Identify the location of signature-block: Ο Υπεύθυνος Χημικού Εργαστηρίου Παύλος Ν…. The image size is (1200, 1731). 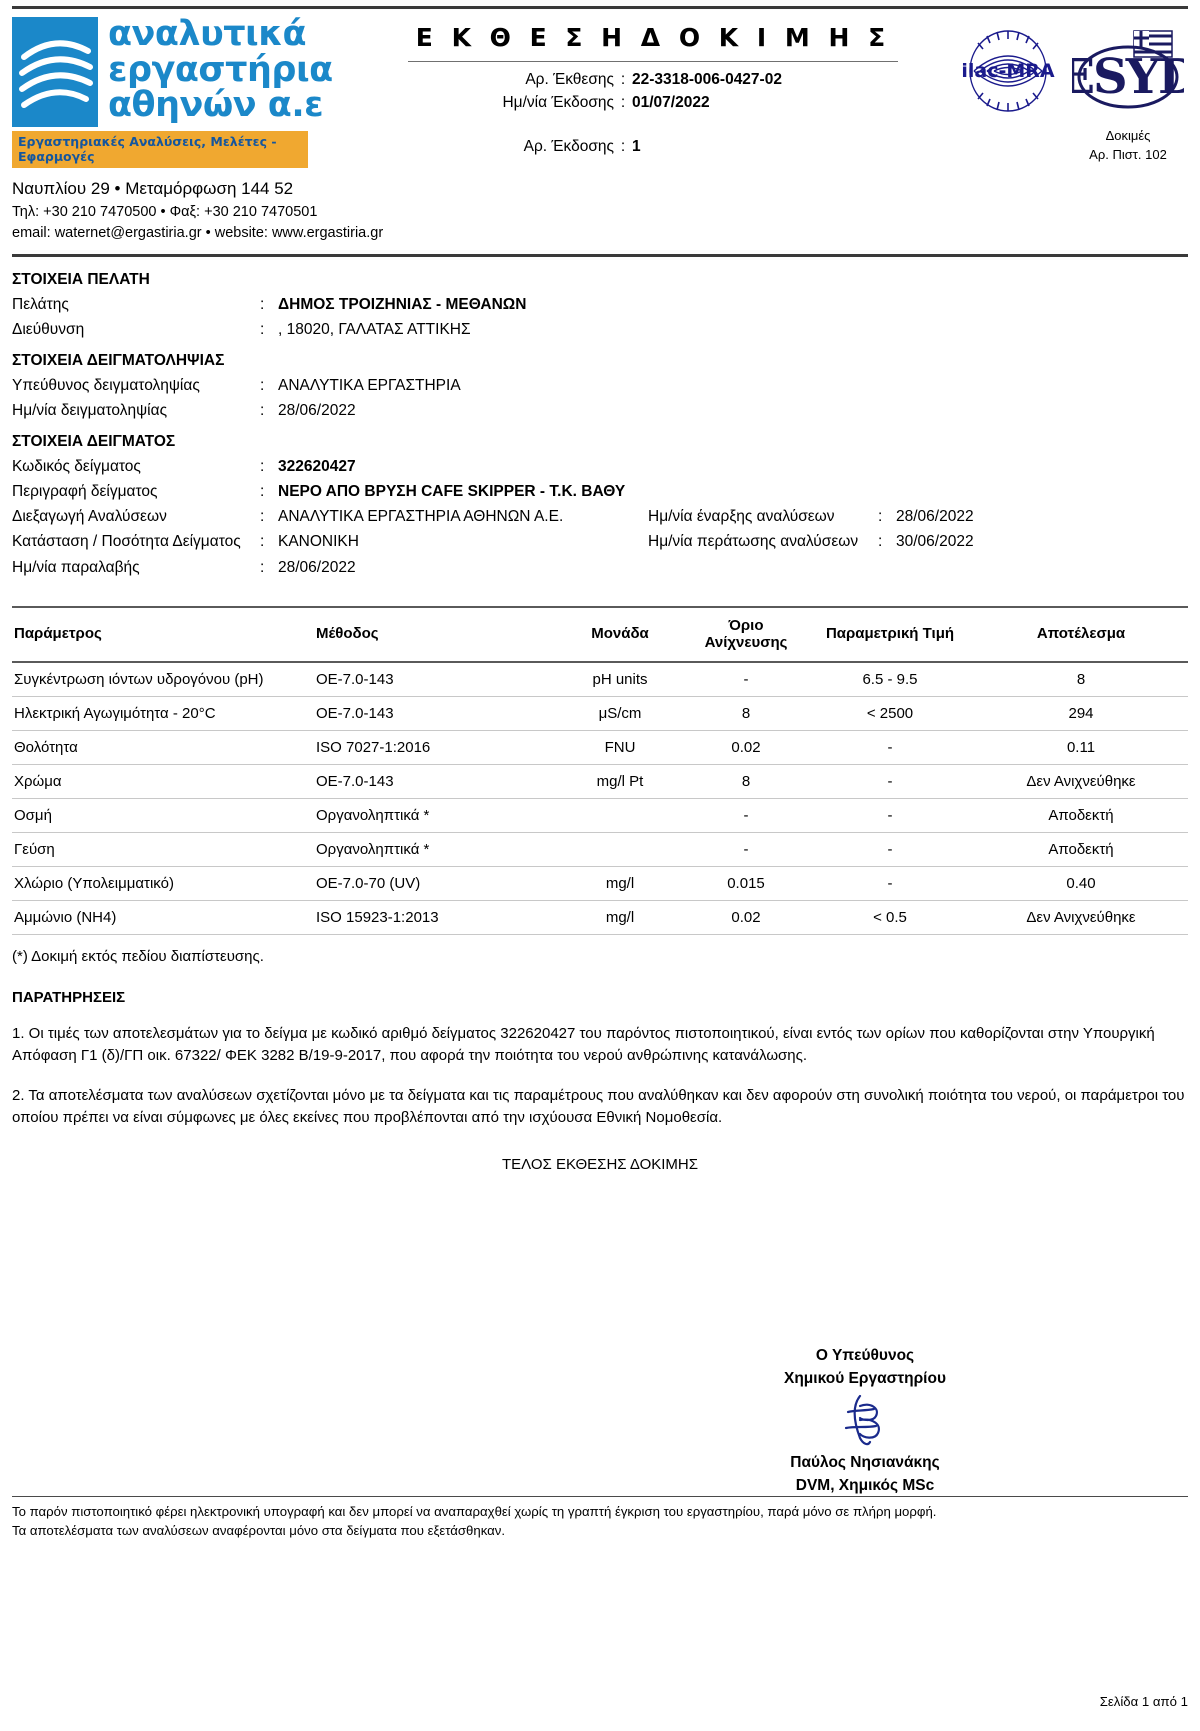
(865, 1420).